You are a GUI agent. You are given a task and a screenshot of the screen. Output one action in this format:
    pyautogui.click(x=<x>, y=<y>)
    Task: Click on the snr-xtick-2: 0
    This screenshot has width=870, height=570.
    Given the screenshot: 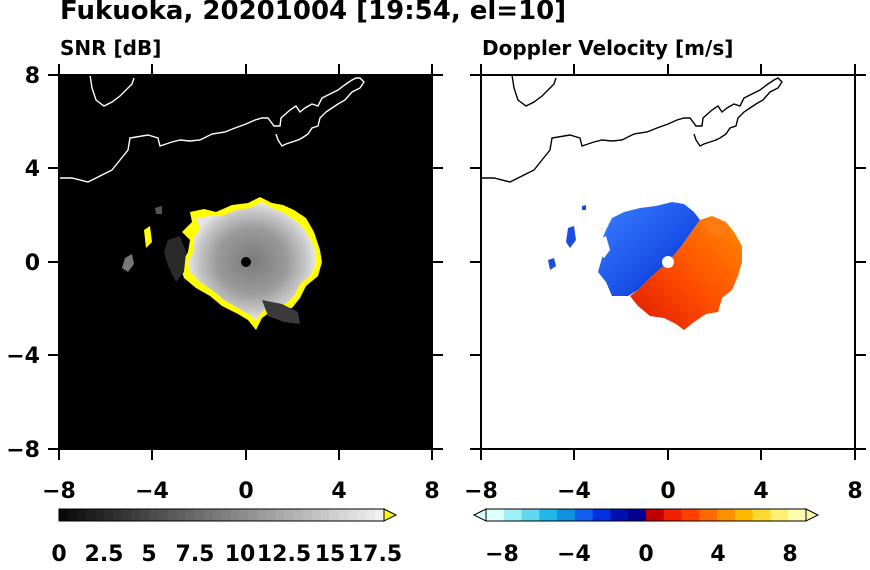 What is the action you would take?
    pyautogui.click(x=245, y=491)
    